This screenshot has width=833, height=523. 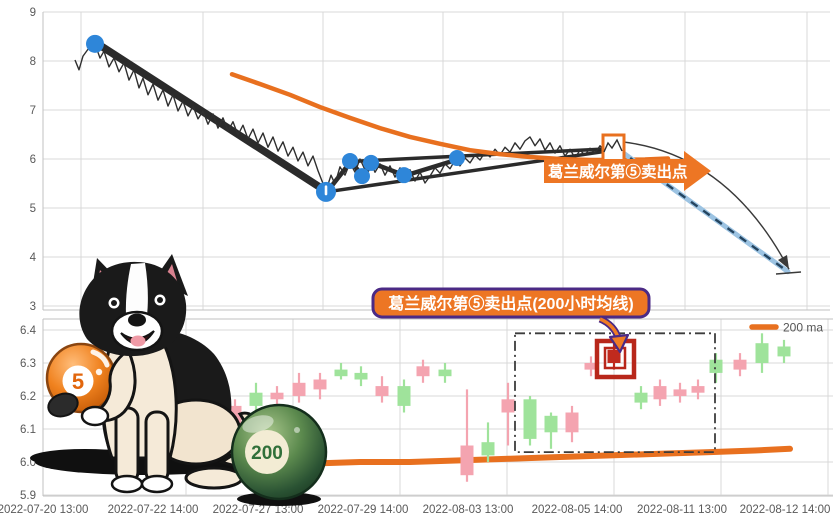 What do you see at coordinates (297, 430) in the screenshot?
I see `ball200-glint` at bounding box center [297, 430].